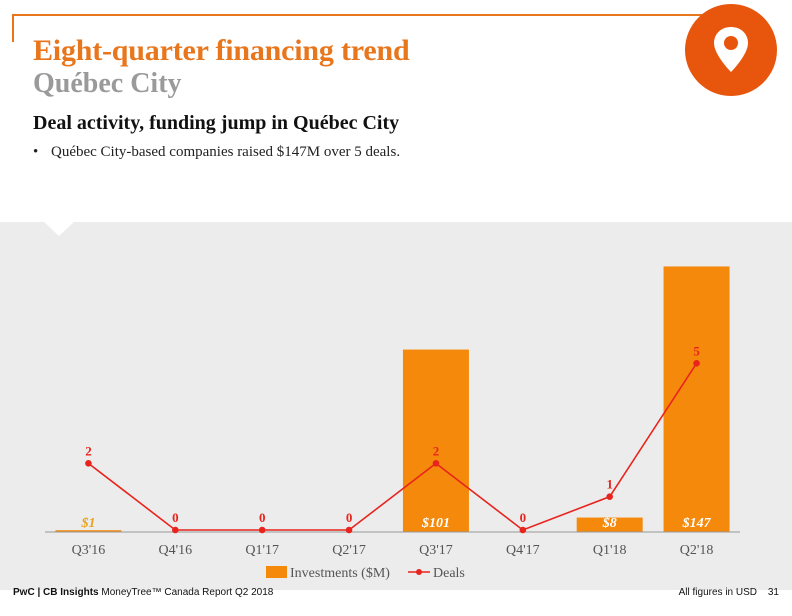 This screenshot has height=616, width=792. What do you see at coordinates (89, 550) in the screenshot?
I see `x-tick-label-0: Q3'16` at bounding box center [89, 550].